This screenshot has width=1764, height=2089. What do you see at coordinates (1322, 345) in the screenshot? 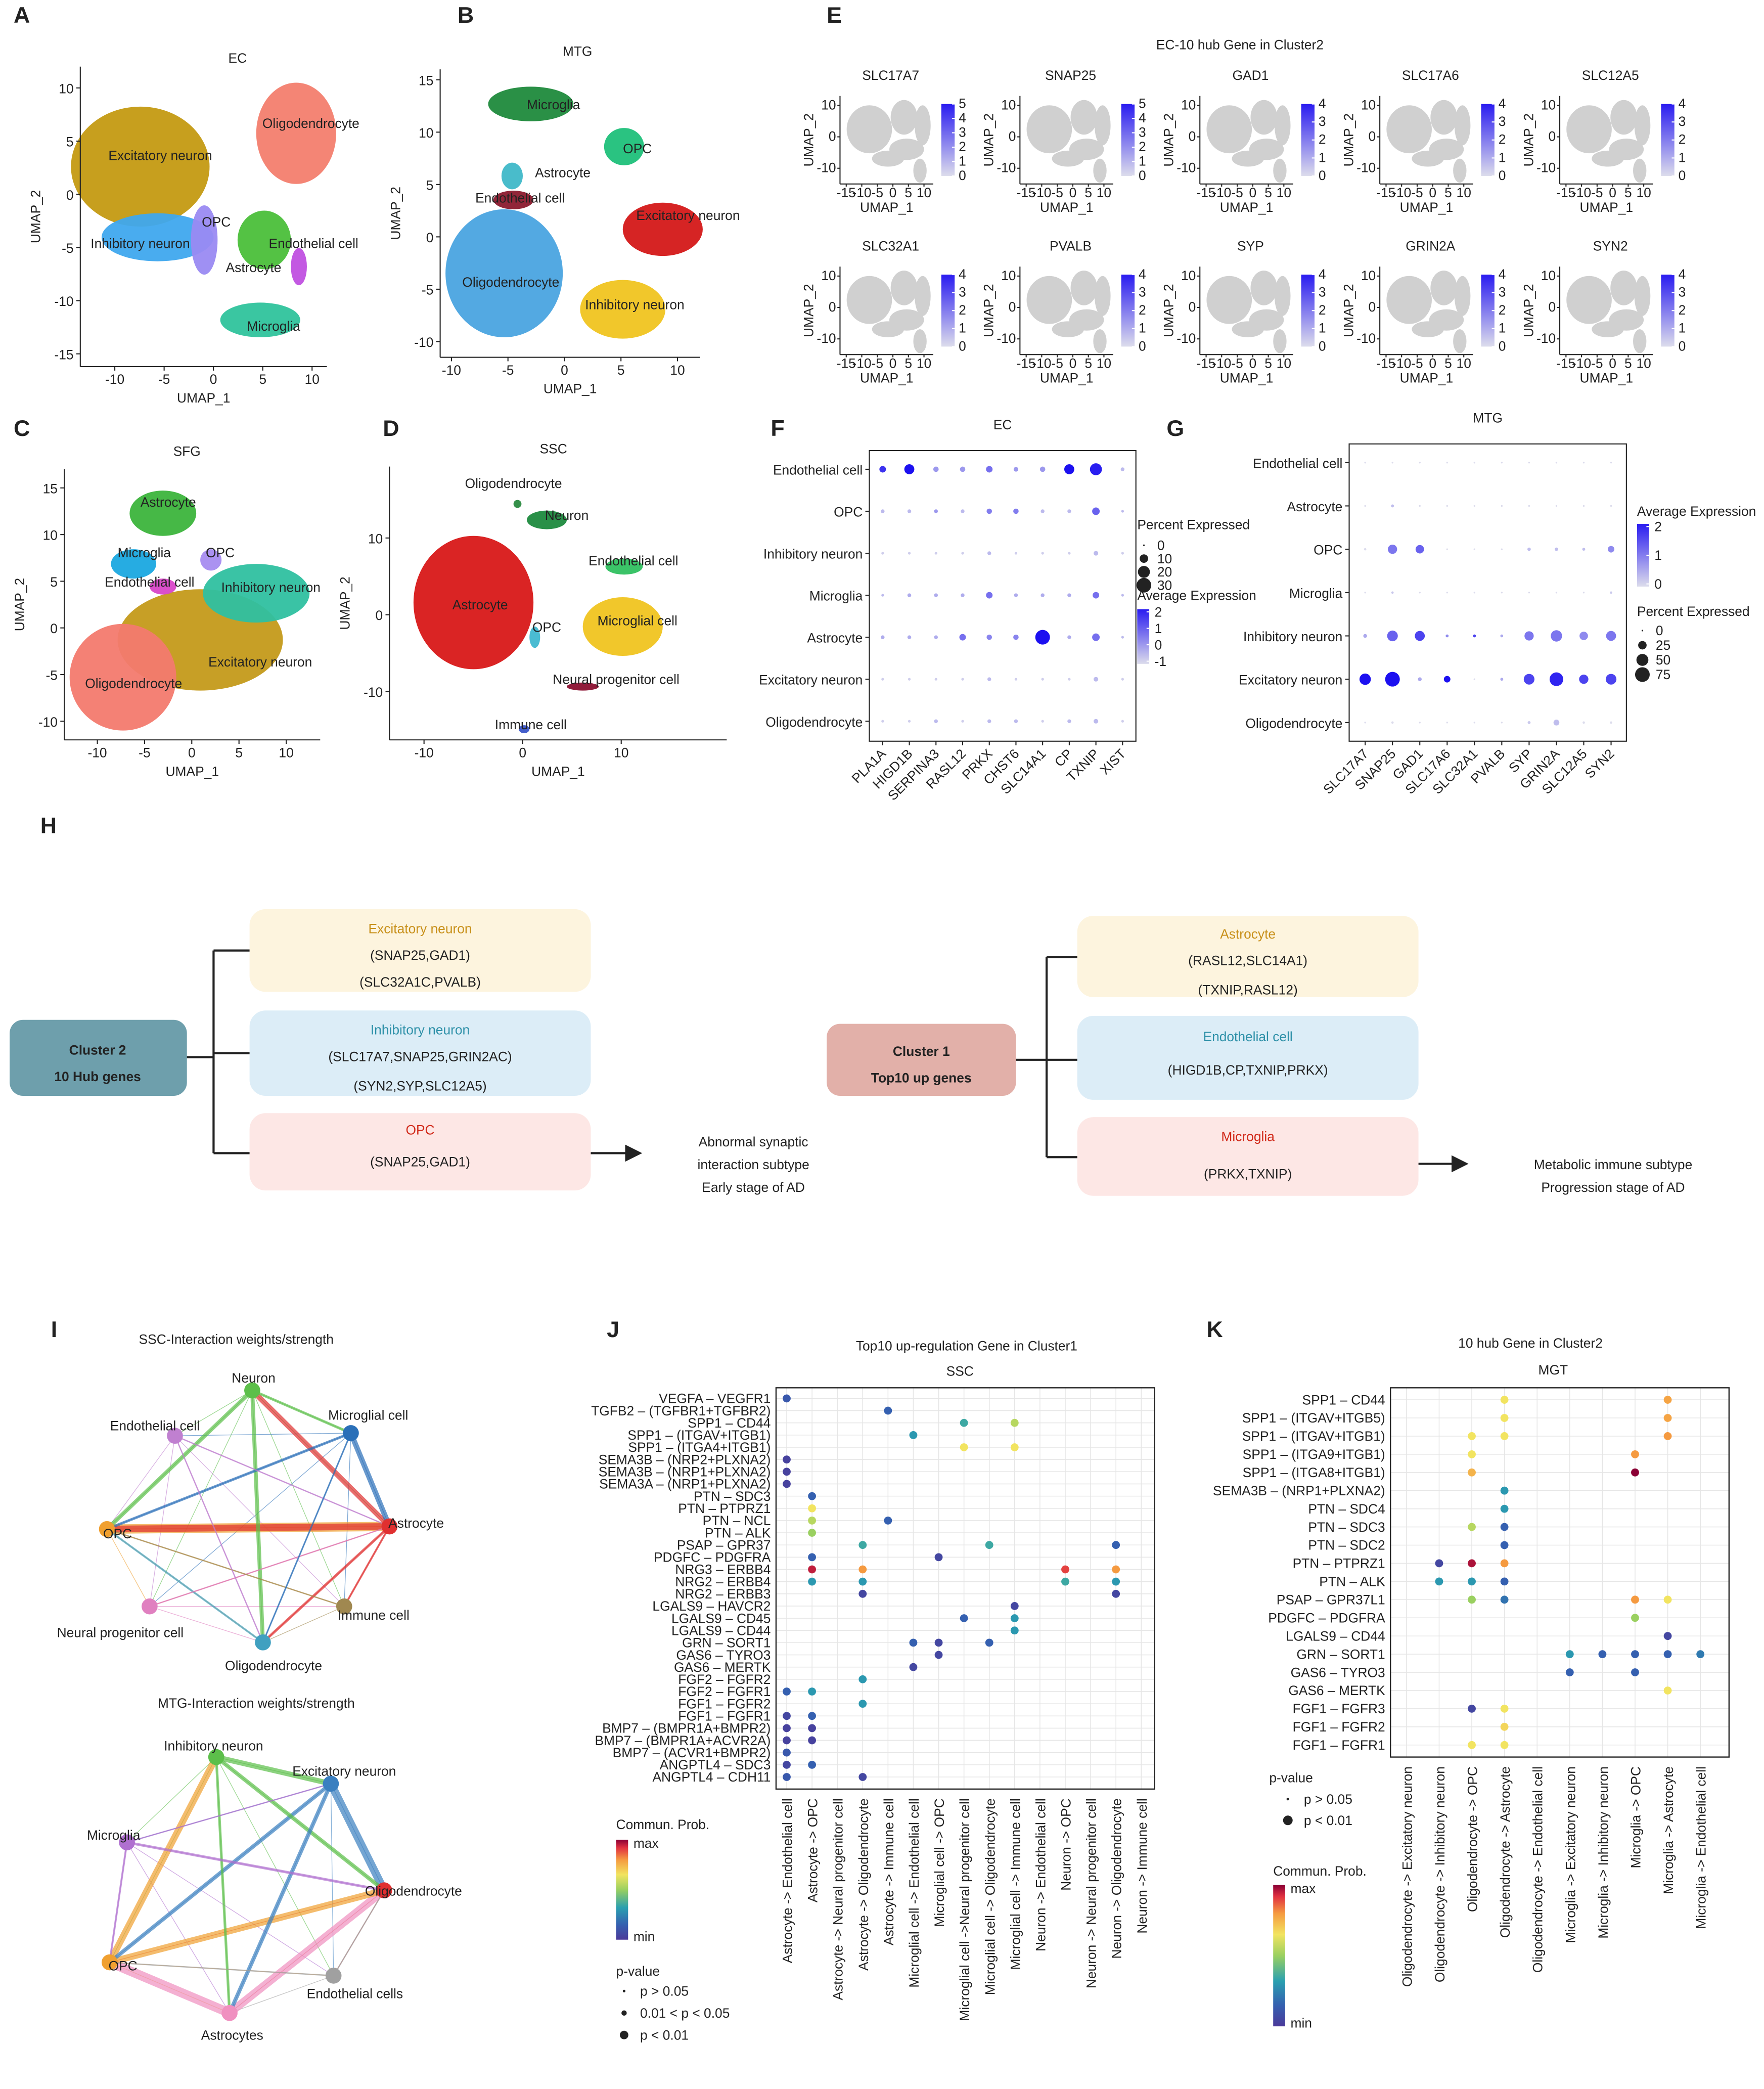
I see `colorbar-tick-label: 0` at bounding box center [1322, 345].